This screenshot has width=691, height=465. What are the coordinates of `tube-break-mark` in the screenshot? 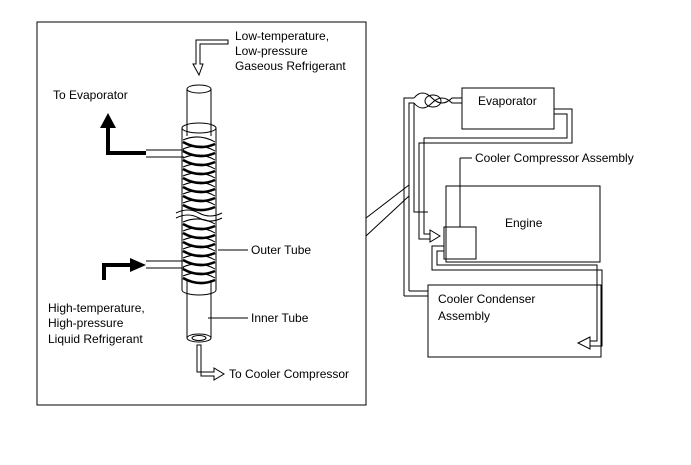 It's located at (199, 213).